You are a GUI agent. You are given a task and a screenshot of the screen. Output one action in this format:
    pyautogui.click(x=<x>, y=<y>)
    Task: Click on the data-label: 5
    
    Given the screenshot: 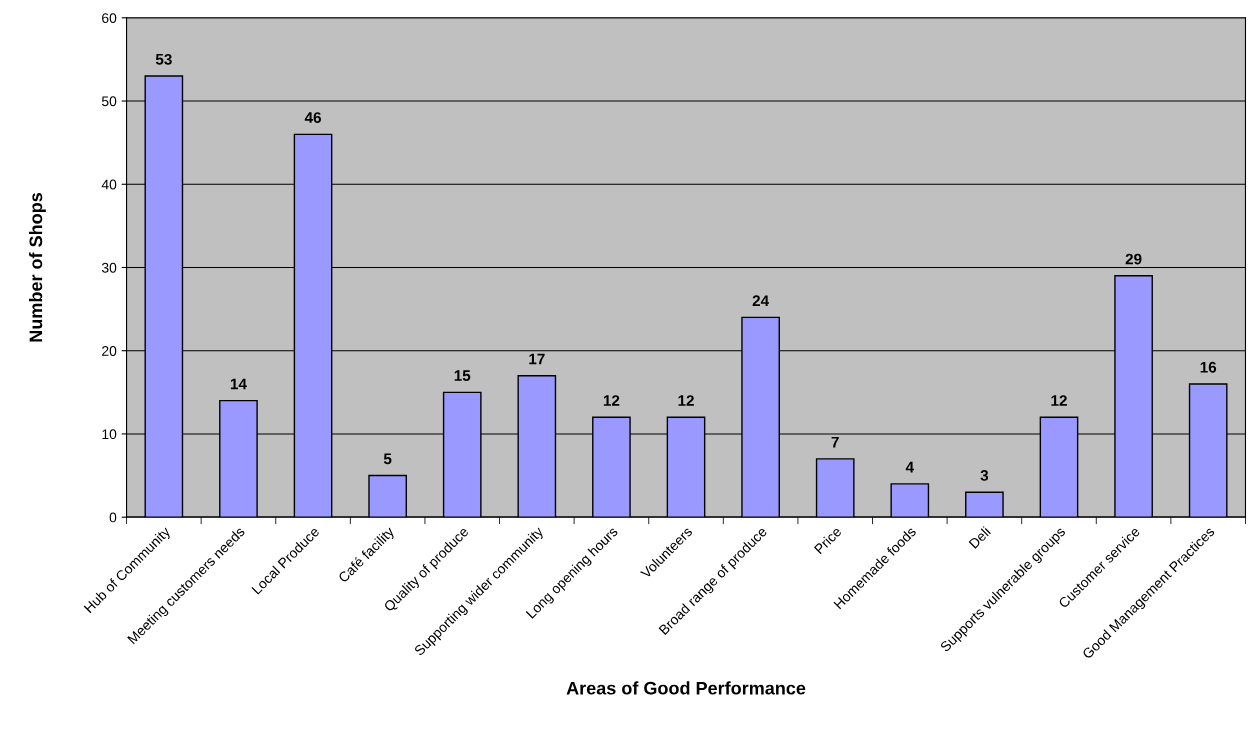 What is the action you would take?
    pyautogui.click(x=387, y=459)
    